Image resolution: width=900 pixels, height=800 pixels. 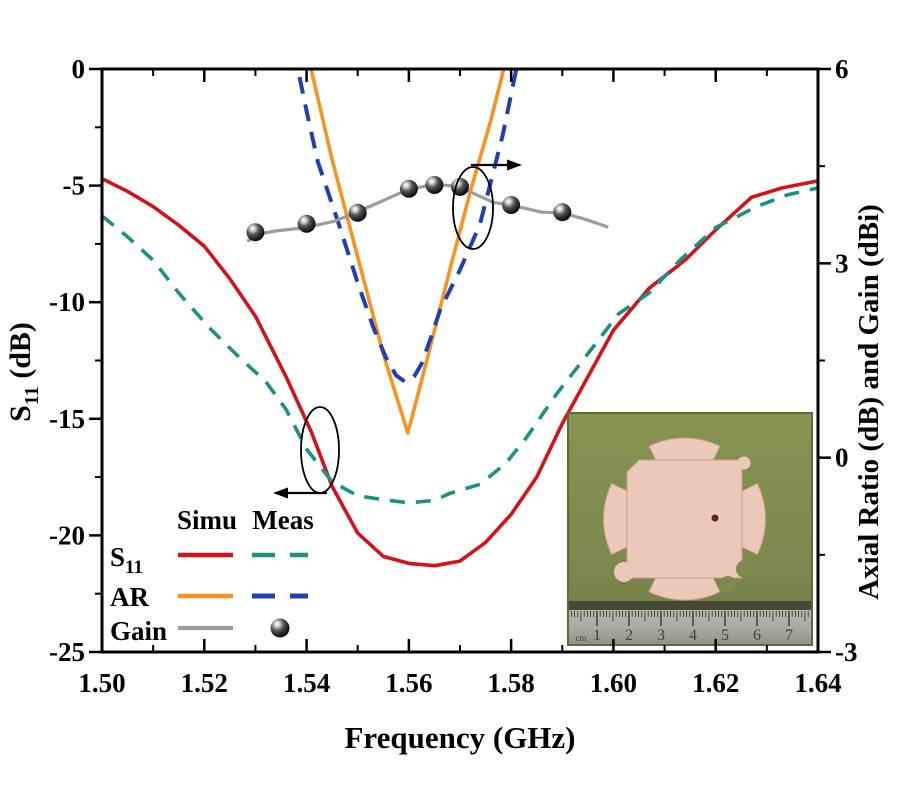 What do you see at coordinates (79, 69) in the screenshot?
I see `y-left-tick-label: 0` at bounding box center [79, 69].